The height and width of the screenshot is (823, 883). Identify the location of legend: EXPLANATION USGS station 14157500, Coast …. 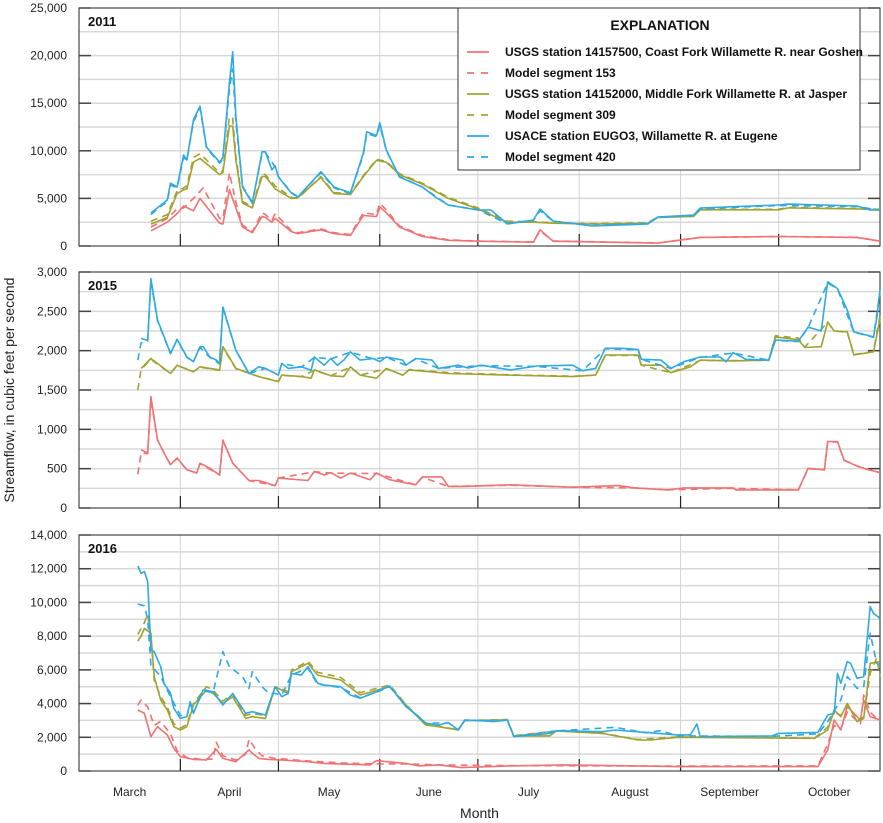
(660, 89).